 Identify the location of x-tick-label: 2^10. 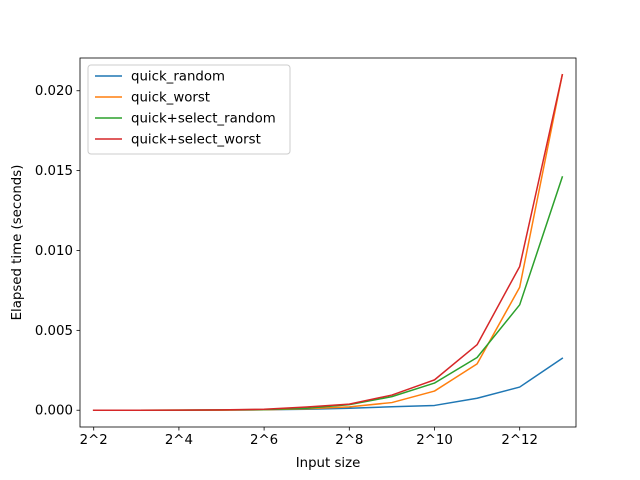
(434, 440).